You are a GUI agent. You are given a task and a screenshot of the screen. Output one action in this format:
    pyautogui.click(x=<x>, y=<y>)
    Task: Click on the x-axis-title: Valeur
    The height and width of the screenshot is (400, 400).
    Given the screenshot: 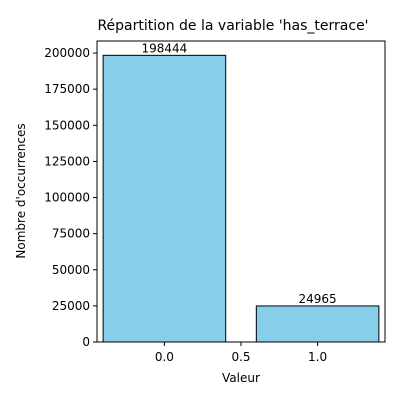 What is the action you would take?
    pyautogui.click(x=241, y=378)
    